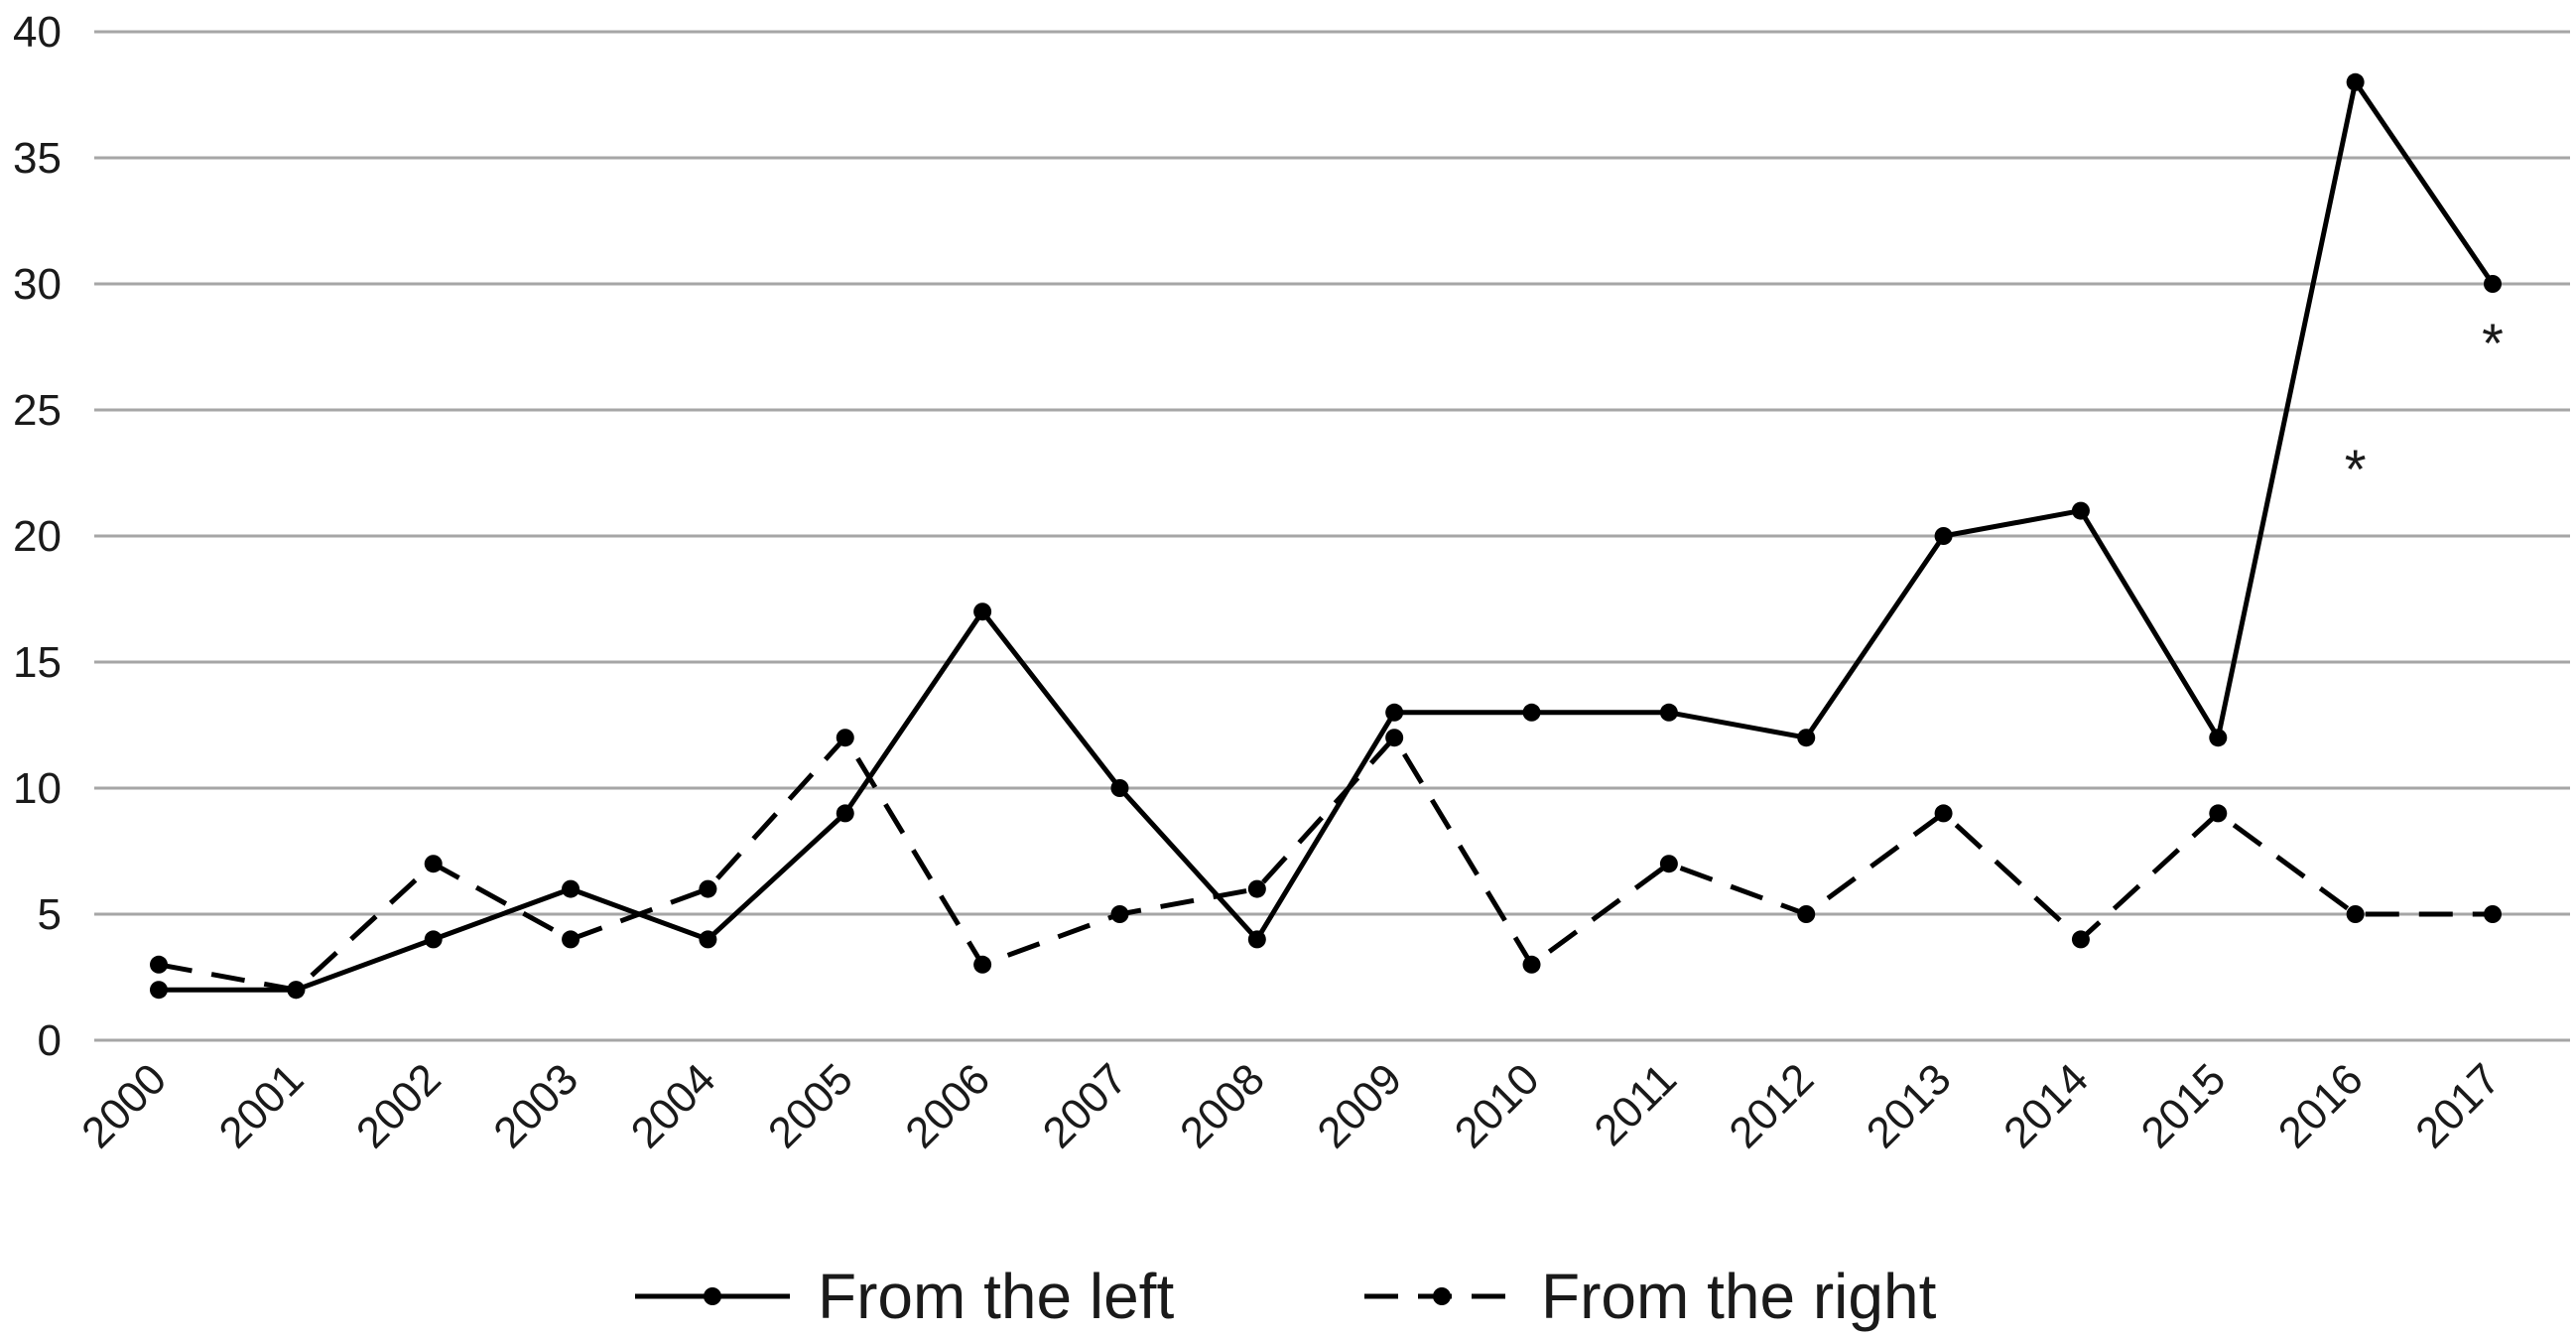  Describe the element at coordinates (674, 1105) in the screenshot. I see `x-tick-label: 2004` at that location.